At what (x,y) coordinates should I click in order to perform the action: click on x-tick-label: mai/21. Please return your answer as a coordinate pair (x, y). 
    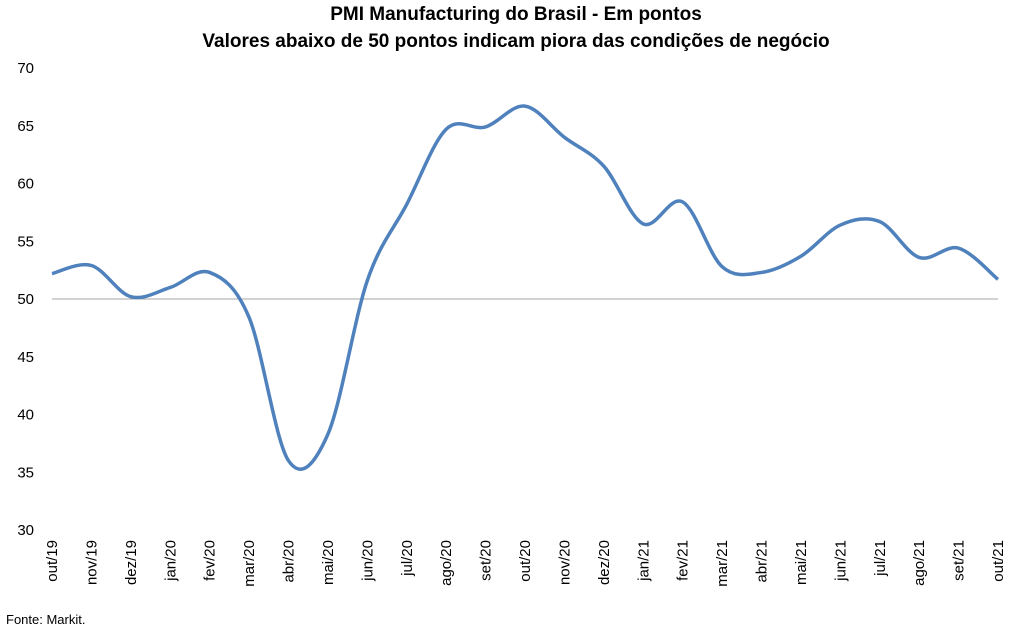
    Looking at the image, I should click on (801, 562).